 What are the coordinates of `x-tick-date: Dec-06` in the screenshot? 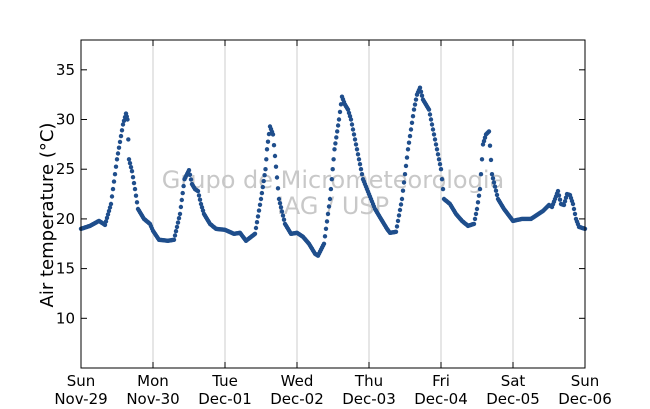 It's located at (585, 399).